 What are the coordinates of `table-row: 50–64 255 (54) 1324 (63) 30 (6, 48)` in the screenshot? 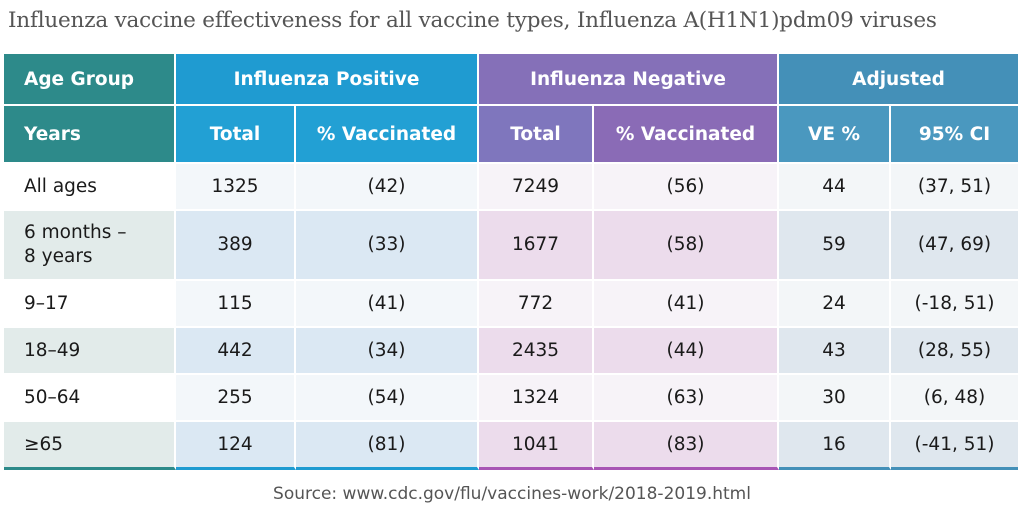 It's located at (511, 398).